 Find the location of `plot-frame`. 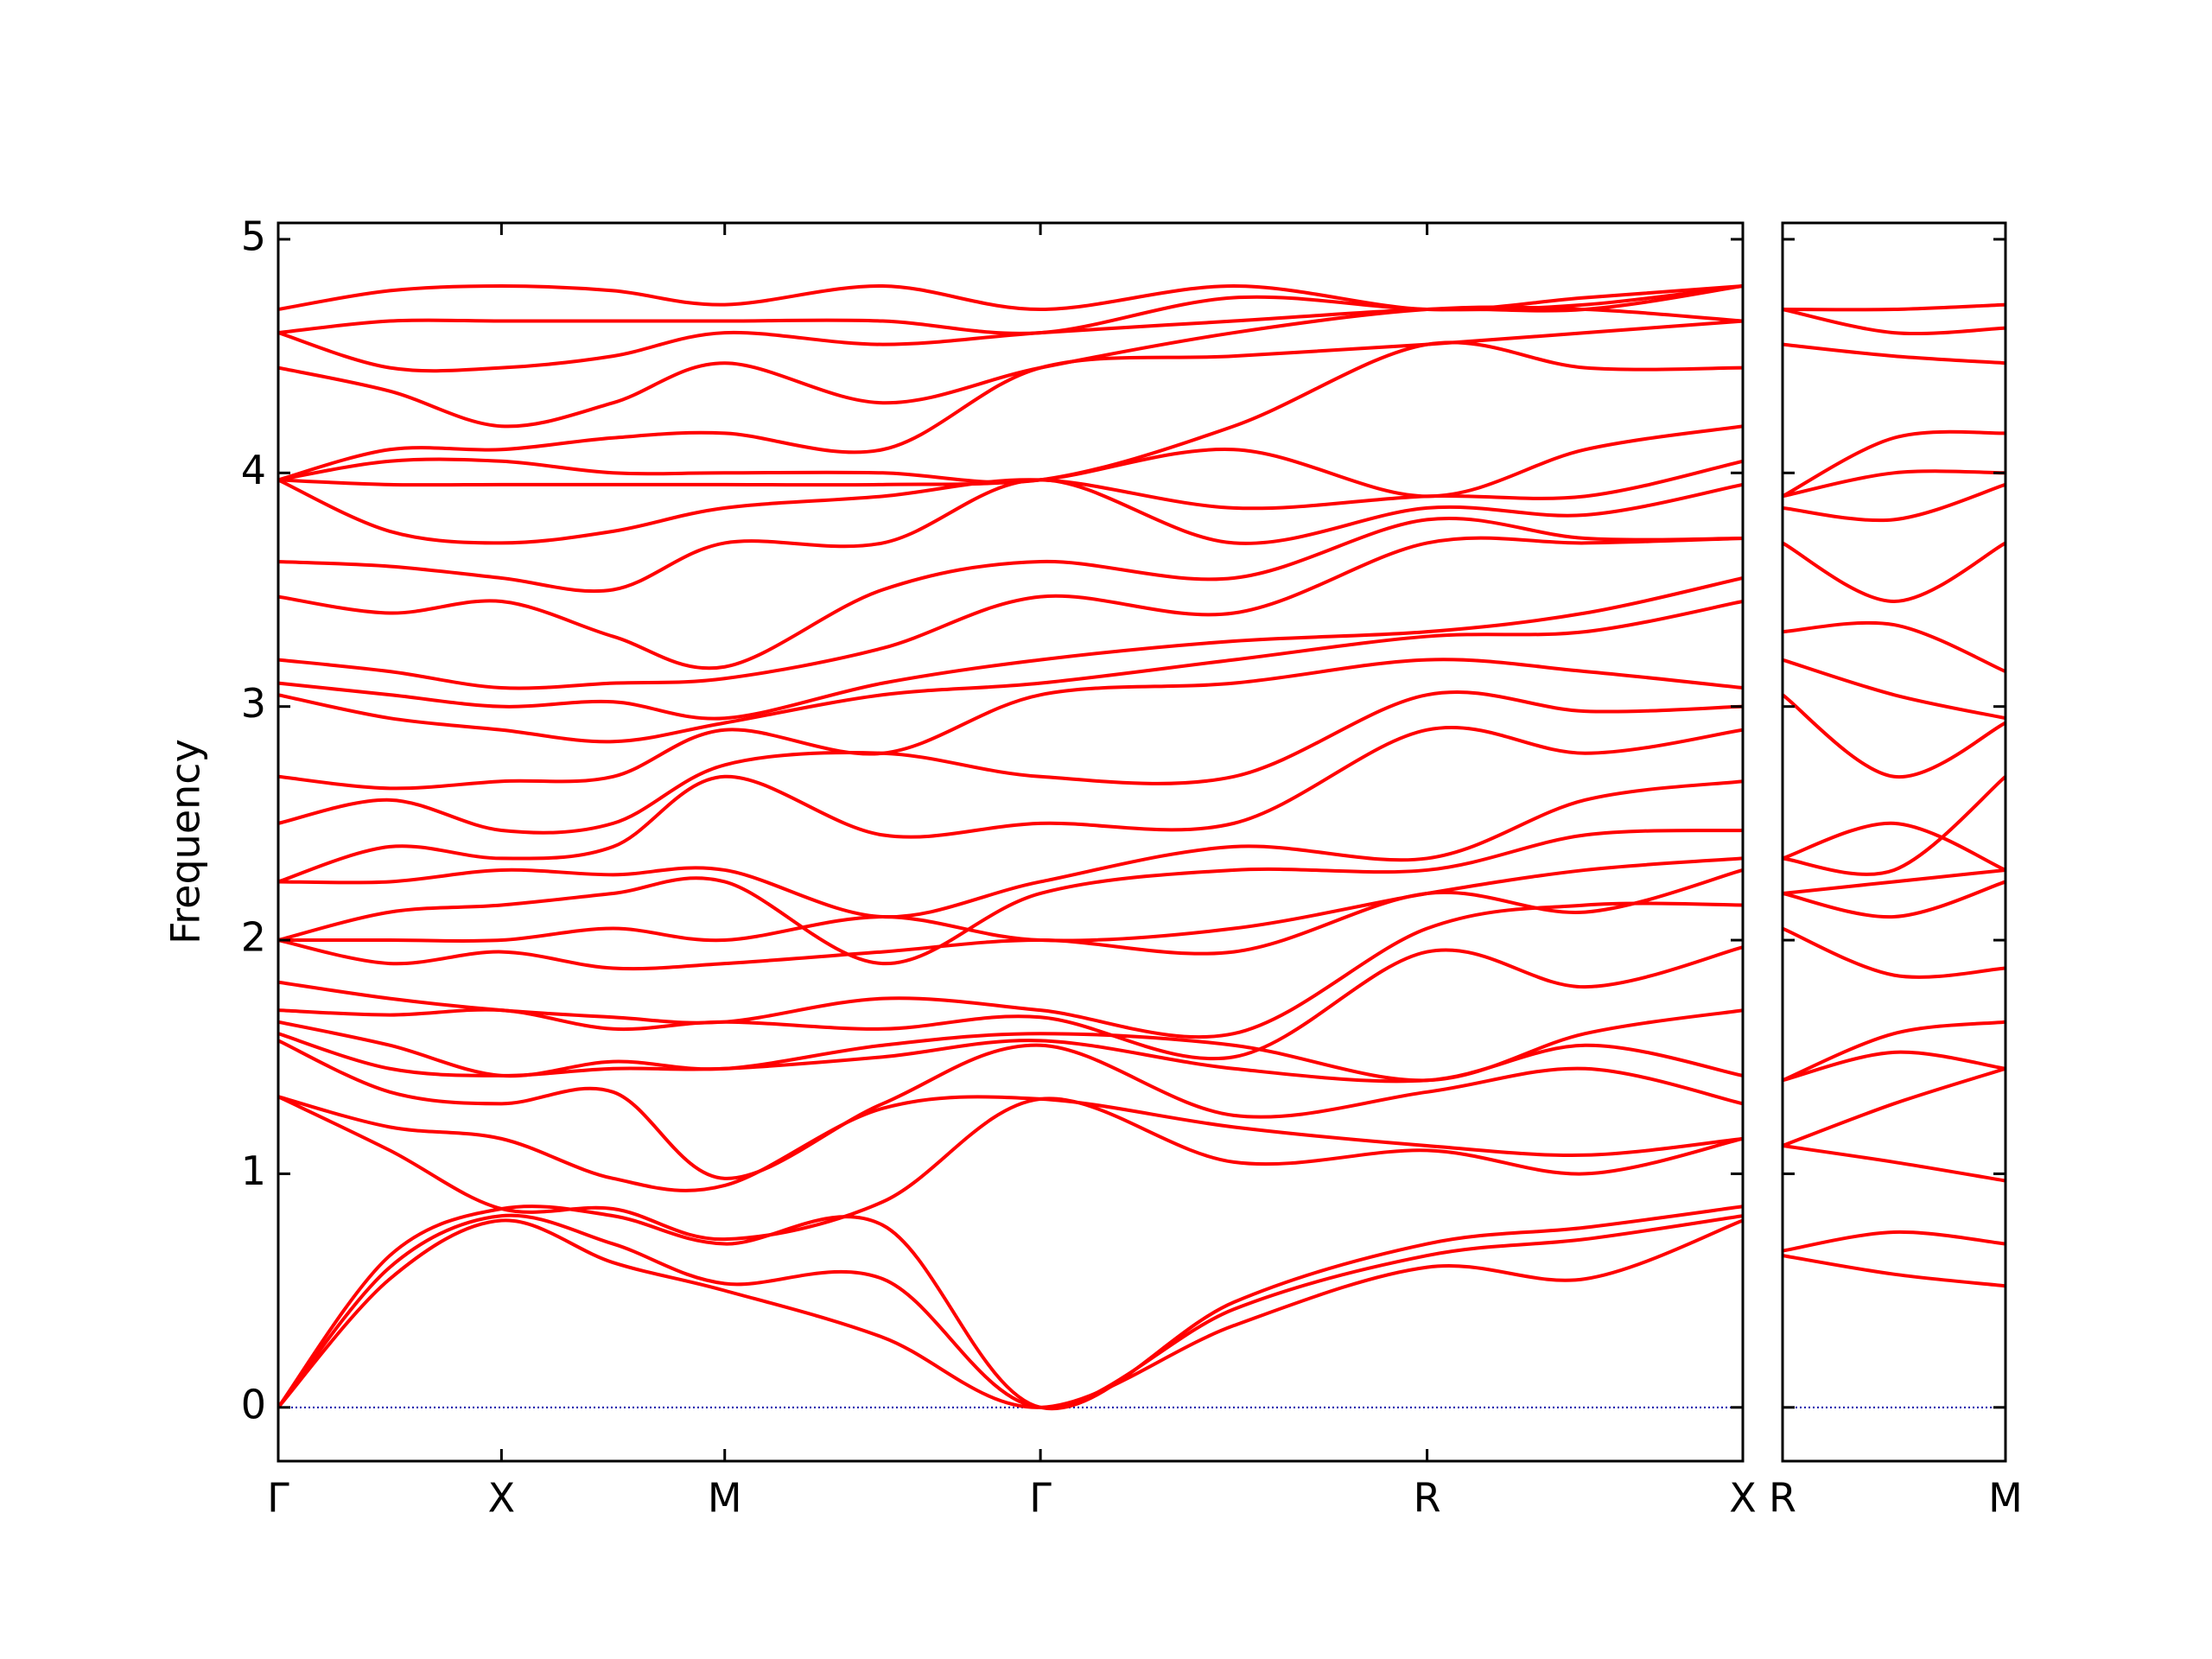

plot-frame is located at coordinates (1894, 842).